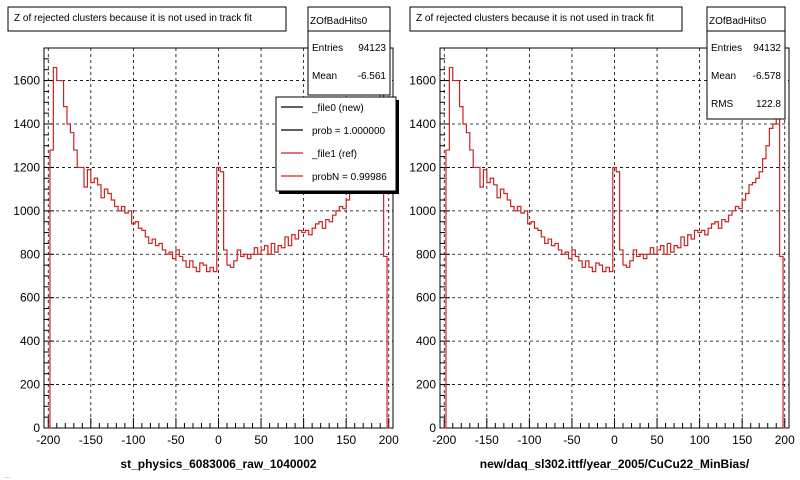  Describe the element at coordinates (337, 108) in the screenshot. I see `legend-label: _file0 (new)` at that location.